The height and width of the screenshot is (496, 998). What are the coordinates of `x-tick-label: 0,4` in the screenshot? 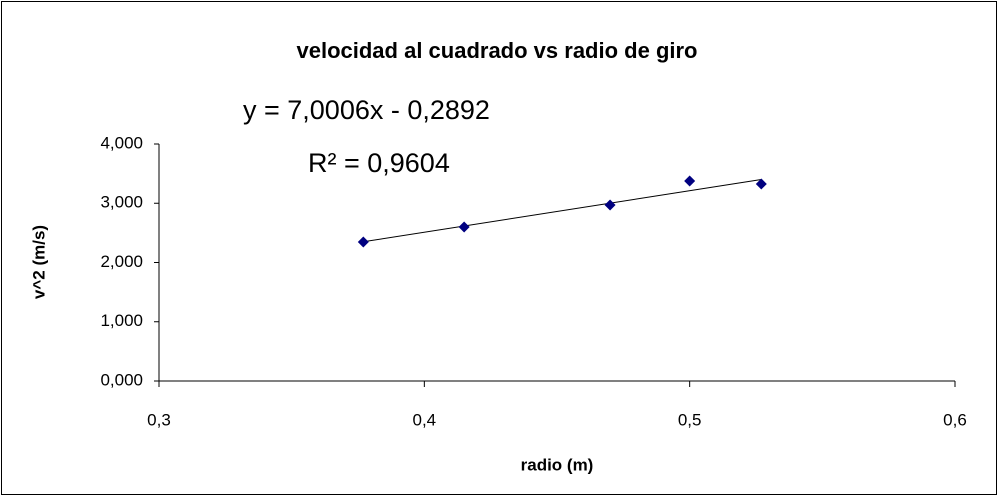 It's located at (425, 419).